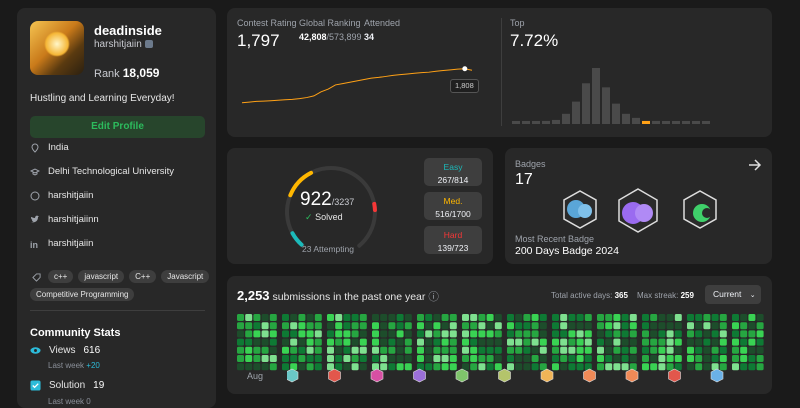  What do you see at coordinates (35, 350) in the screenshot?
I see `eye-icon` at bounding box center [35, 350].